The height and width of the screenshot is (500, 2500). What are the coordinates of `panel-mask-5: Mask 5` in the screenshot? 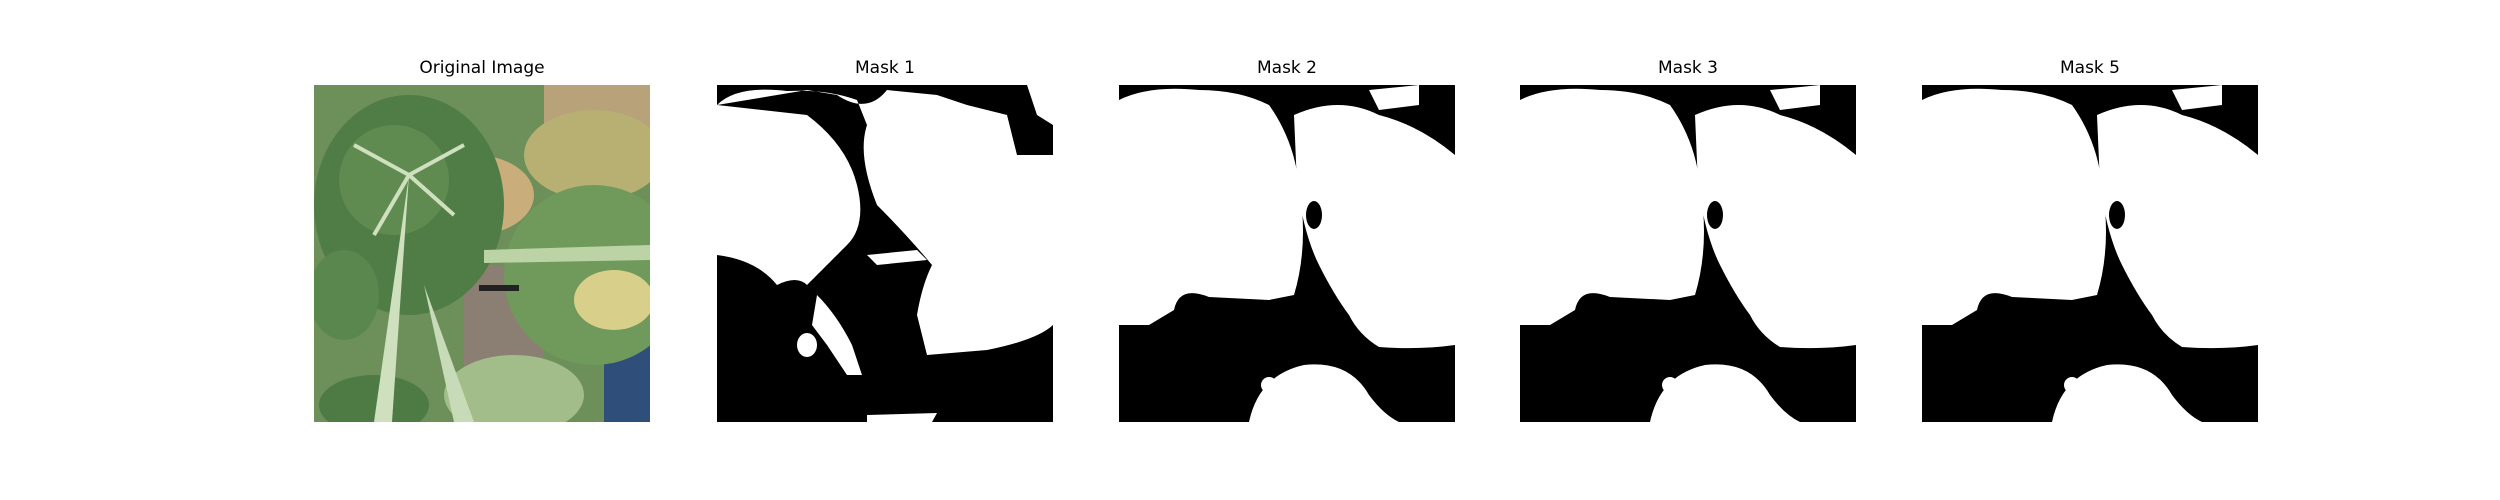 It's located at (2090, 250).